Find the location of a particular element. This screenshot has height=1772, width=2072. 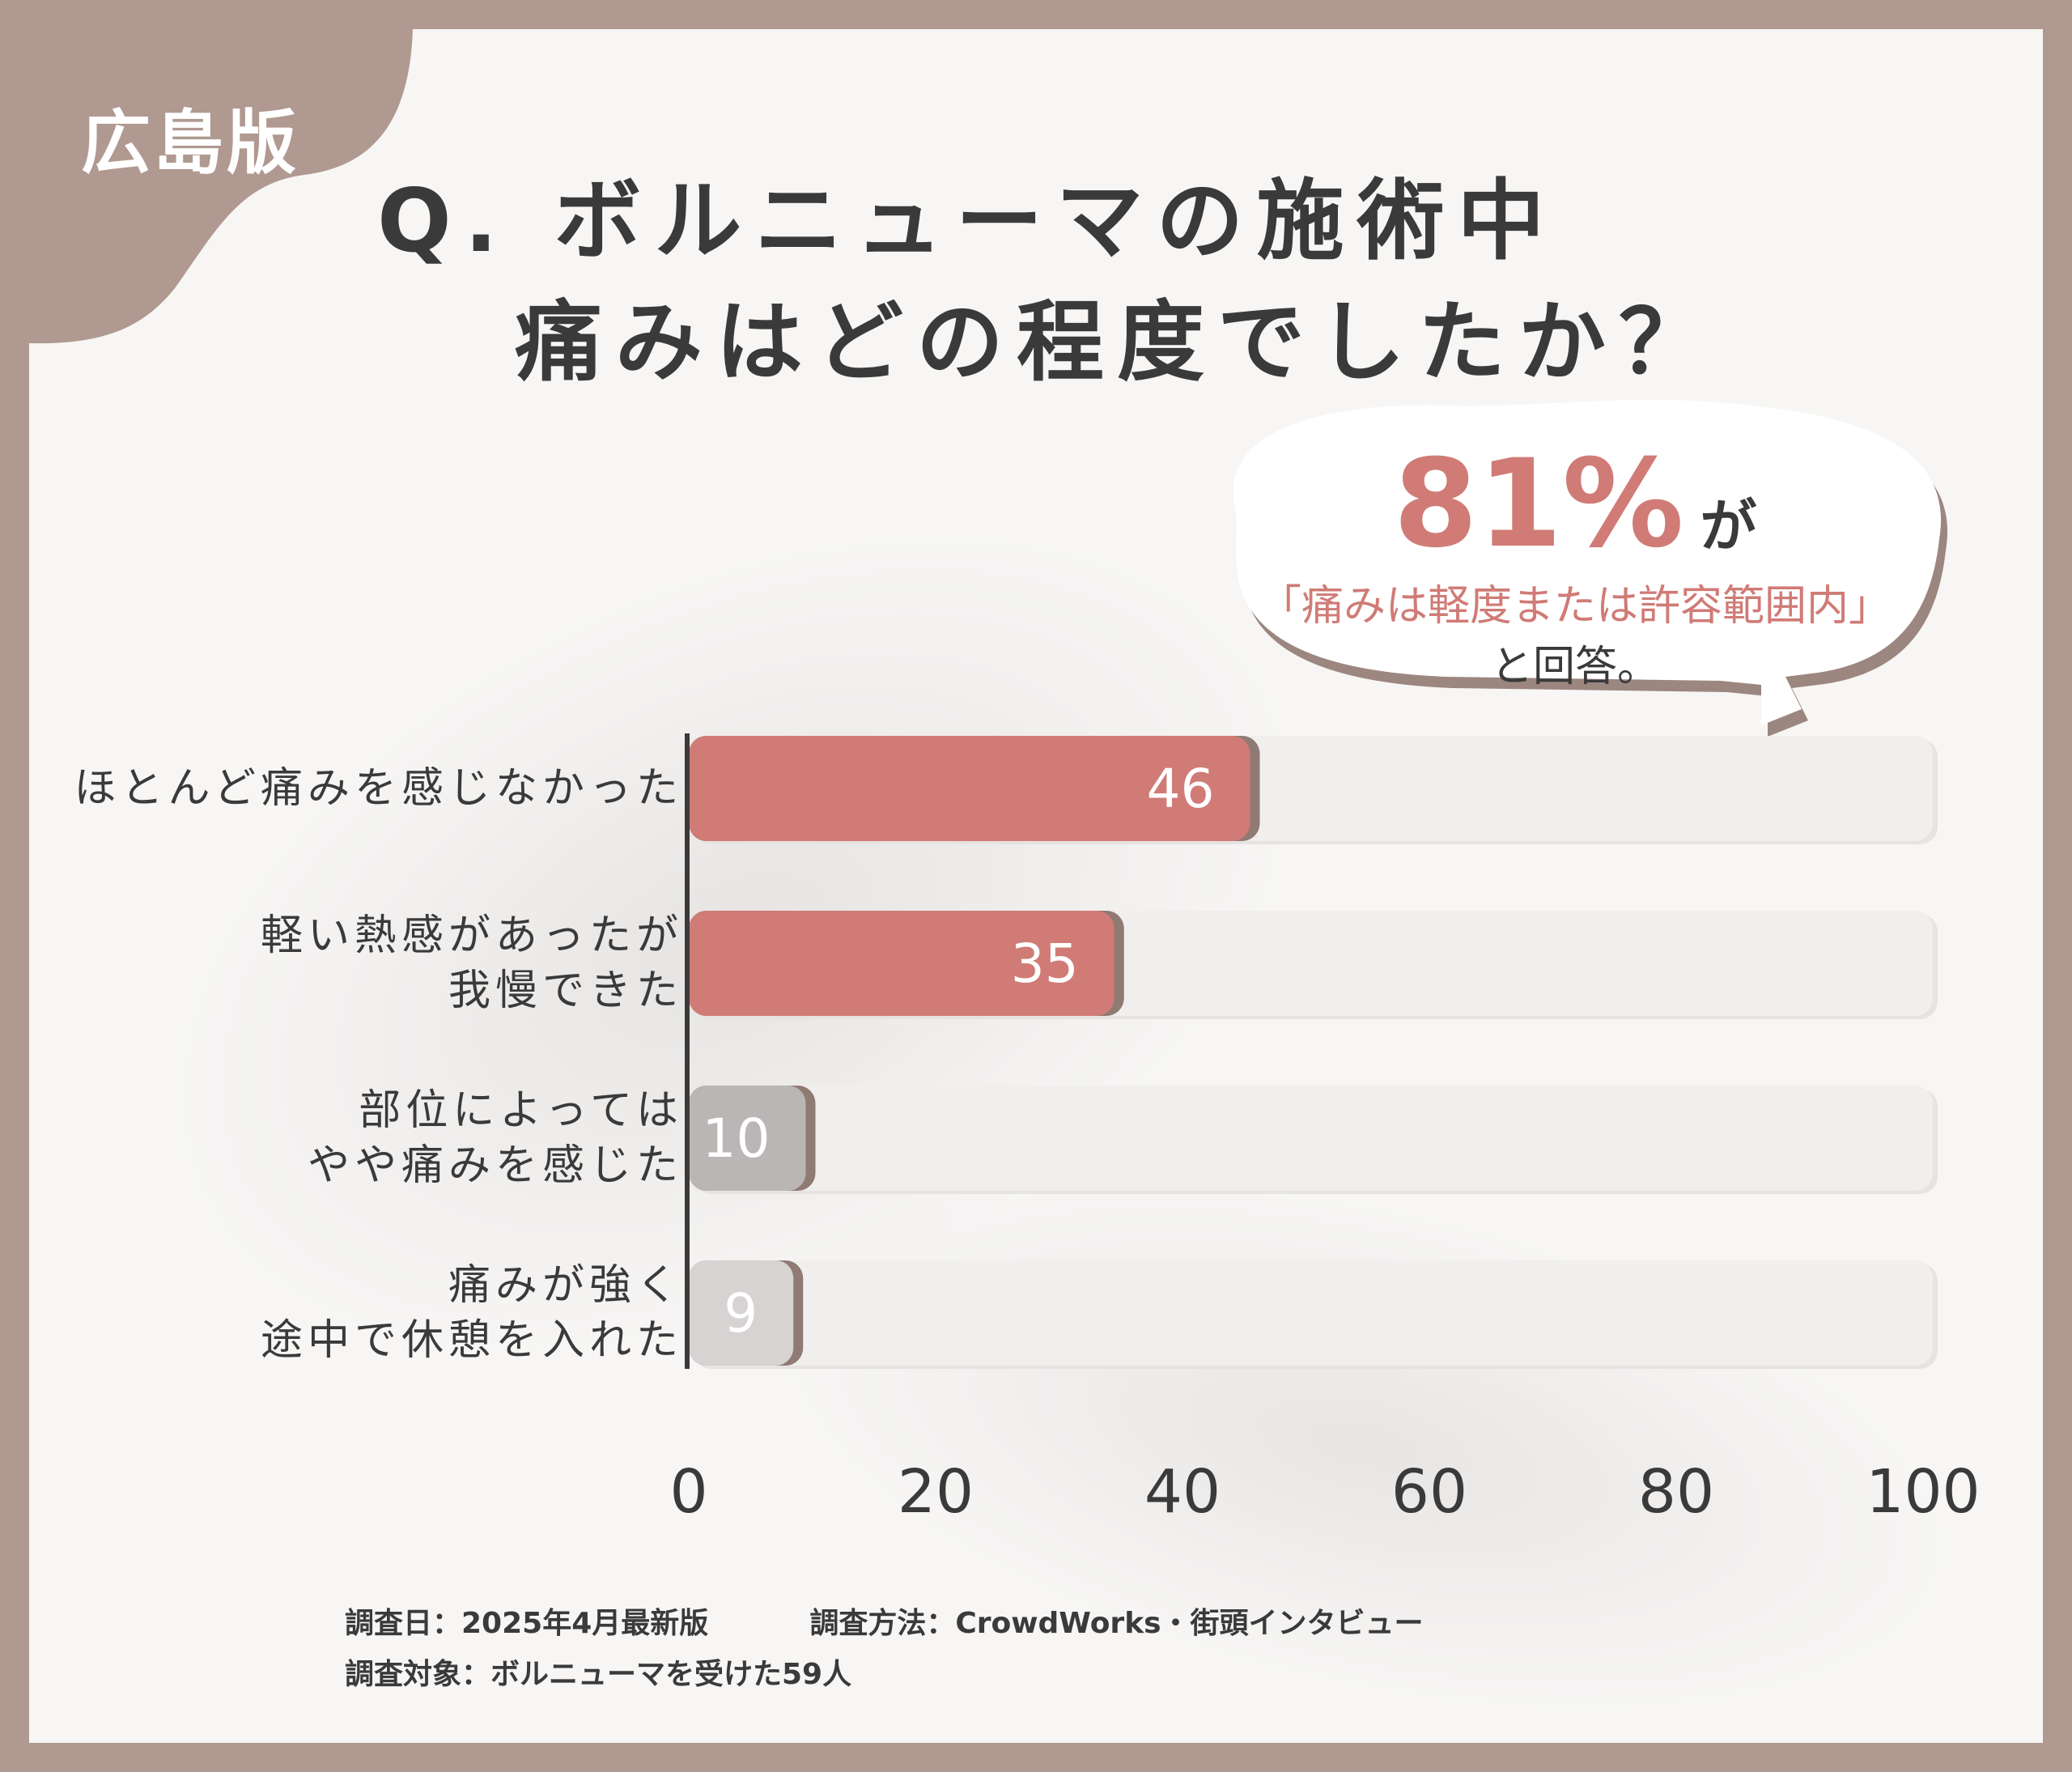

title-line-1: Q. ボルニューマの施術中 is located at coordinates (967, 221).